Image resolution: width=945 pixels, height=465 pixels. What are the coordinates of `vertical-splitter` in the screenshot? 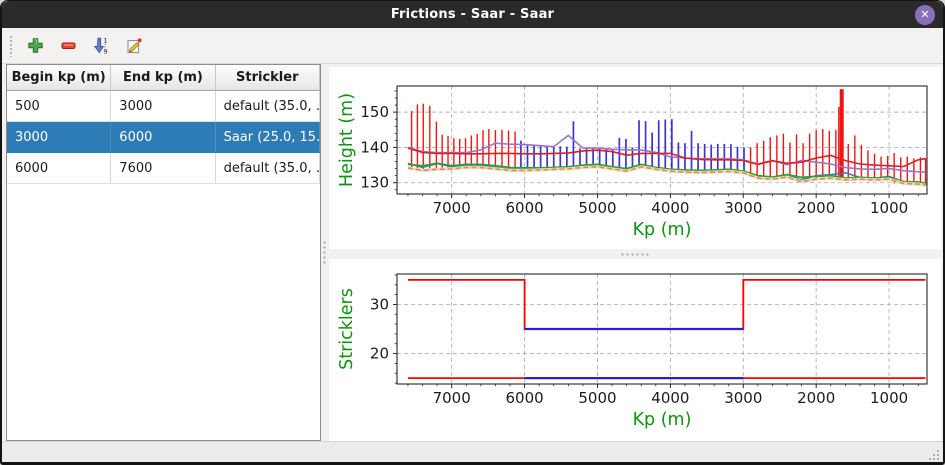 It's located at (324, 252).